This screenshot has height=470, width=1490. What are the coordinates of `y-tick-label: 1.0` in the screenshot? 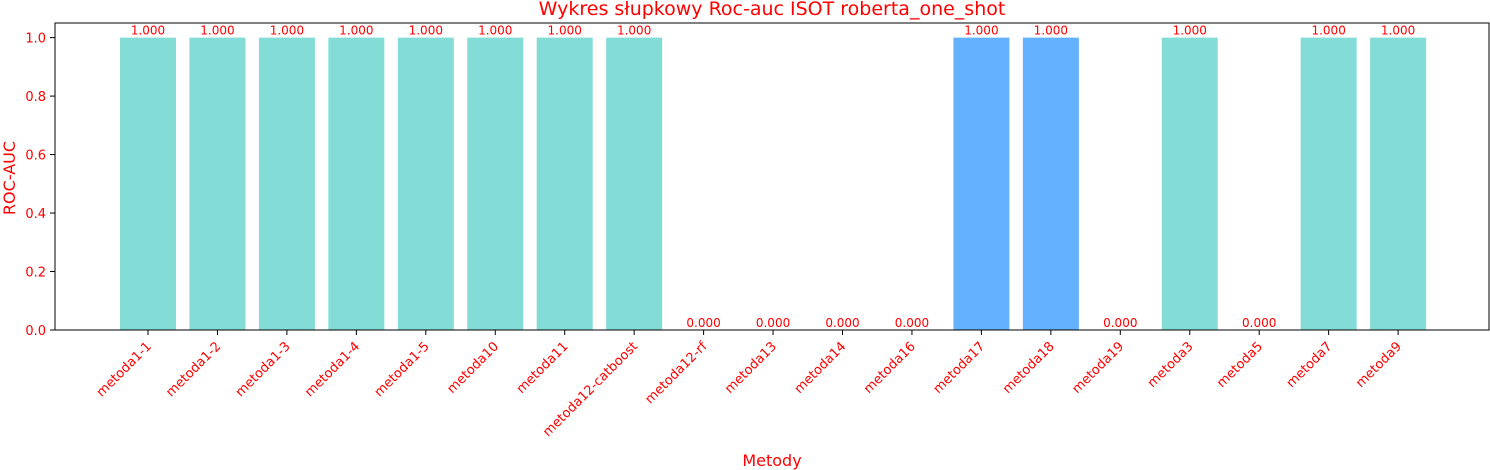 It's located at (35, 39).